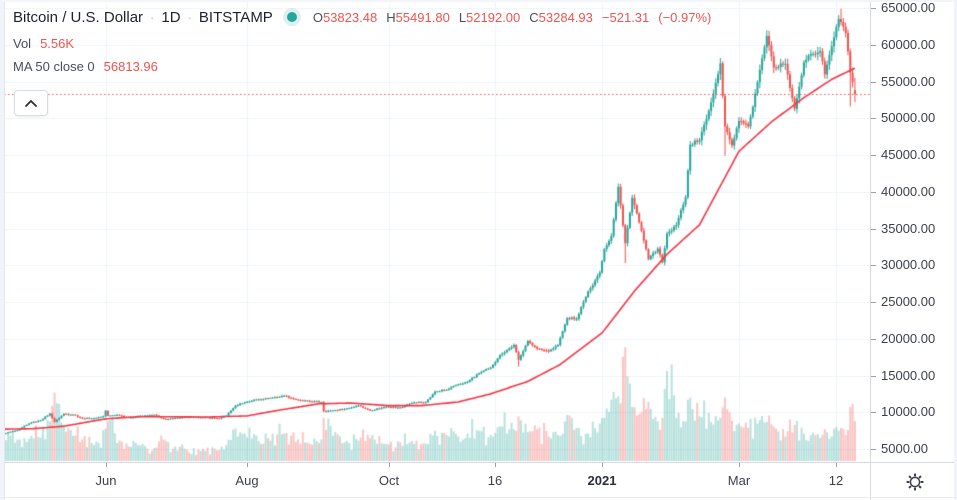 The width and height of the screenshot is (957, 500). Describe the element at coordinates (908, 338) in the screenshot. I see `y-axis-label: 20000.00` at that location.